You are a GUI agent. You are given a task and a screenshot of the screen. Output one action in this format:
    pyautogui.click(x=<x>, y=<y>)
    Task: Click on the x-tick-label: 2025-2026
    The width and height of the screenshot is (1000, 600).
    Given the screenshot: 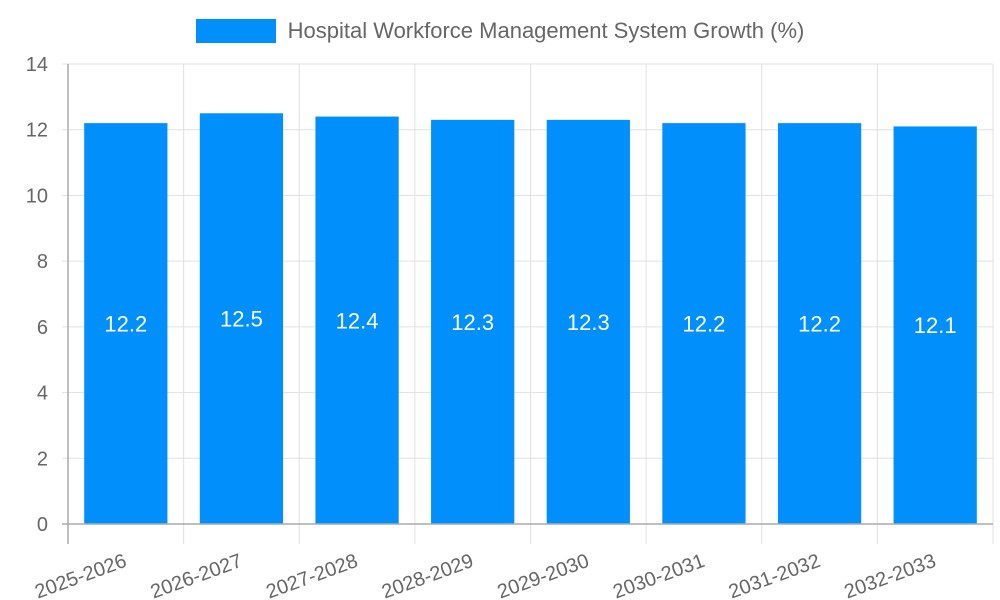 What is the action you would take?
    pyautogui.click(x=80, y=575)
    